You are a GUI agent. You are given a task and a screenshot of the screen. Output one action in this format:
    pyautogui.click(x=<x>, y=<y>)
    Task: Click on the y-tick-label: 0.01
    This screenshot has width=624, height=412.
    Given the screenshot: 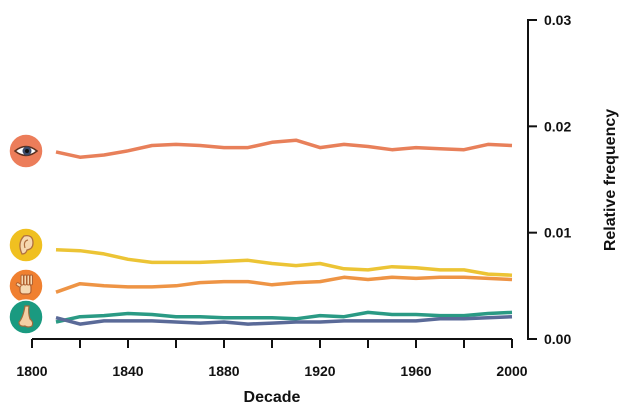 What is the action you would take?
    pyautogui.click(x=557, y=233)
    